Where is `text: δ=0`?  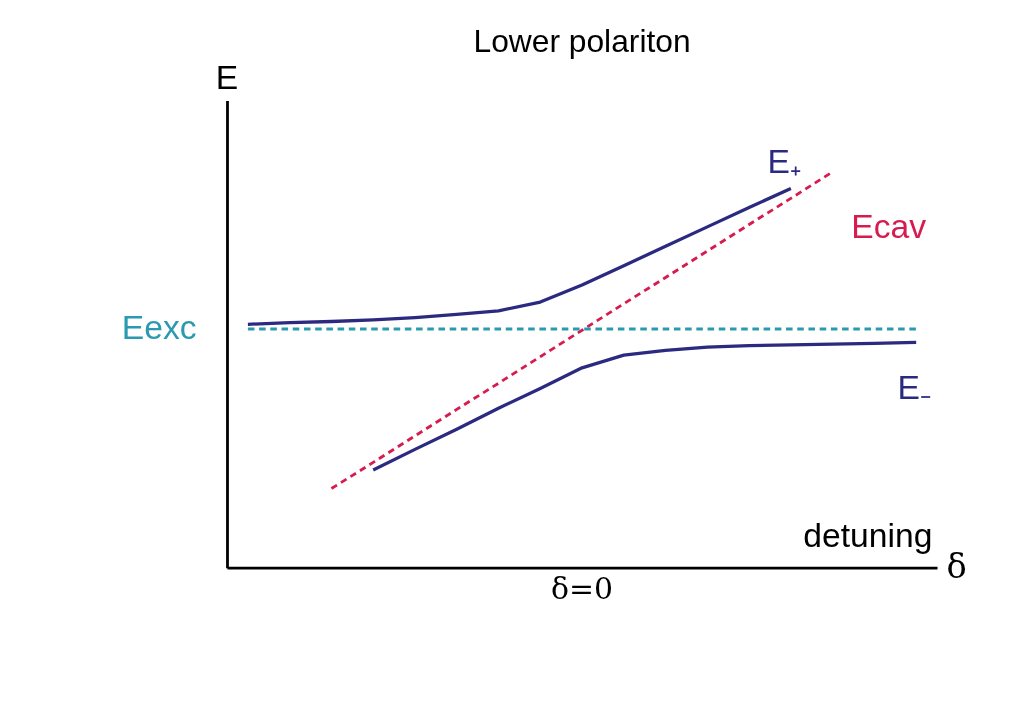
text: δ=0 is located at coordinates (582, 588).